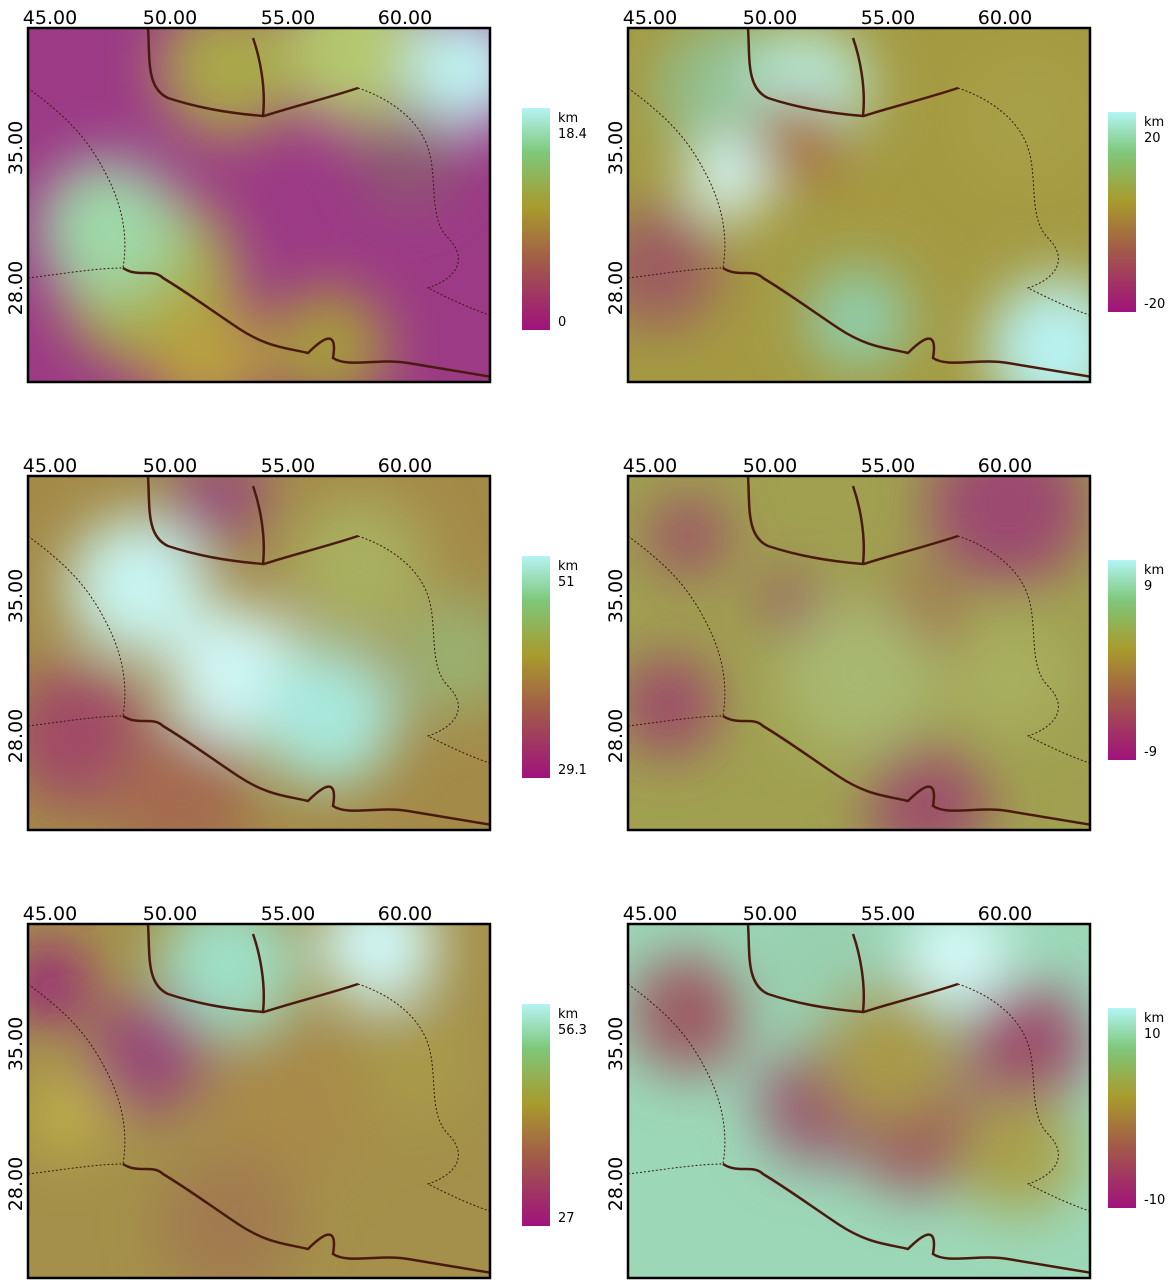 The height and width of the screenshot is (1284, 1176). What do you see at coordinates (1152, 1034) in the screenshot?
I see `colorbar-max: 10` at bounding box center [1152, 1034].